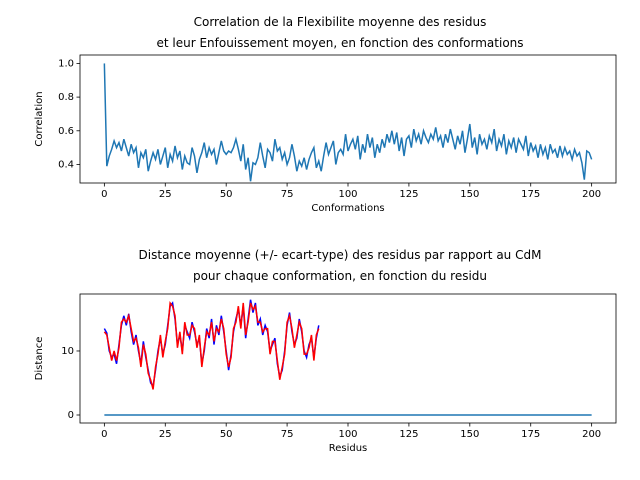  I want to click on y-axis-label: Distance, so click(39, 359).